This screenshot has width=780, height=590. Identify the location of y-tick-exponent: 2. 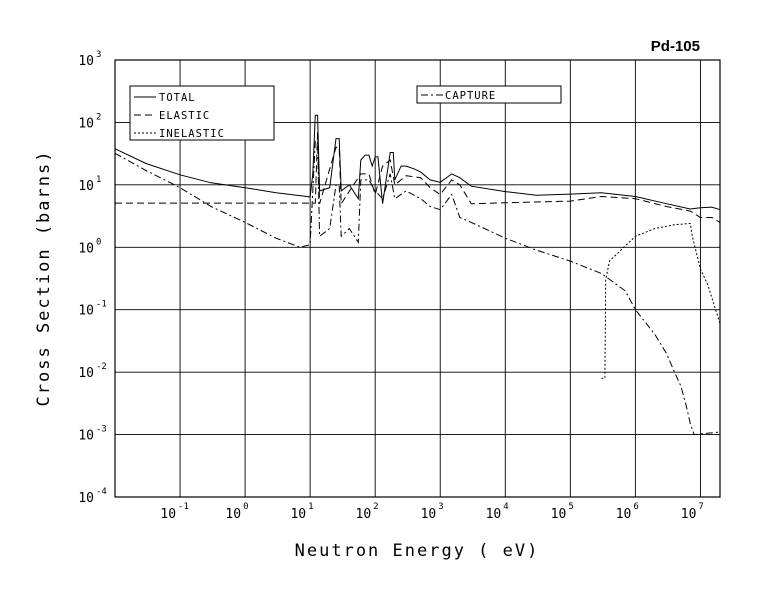
(98, 117).